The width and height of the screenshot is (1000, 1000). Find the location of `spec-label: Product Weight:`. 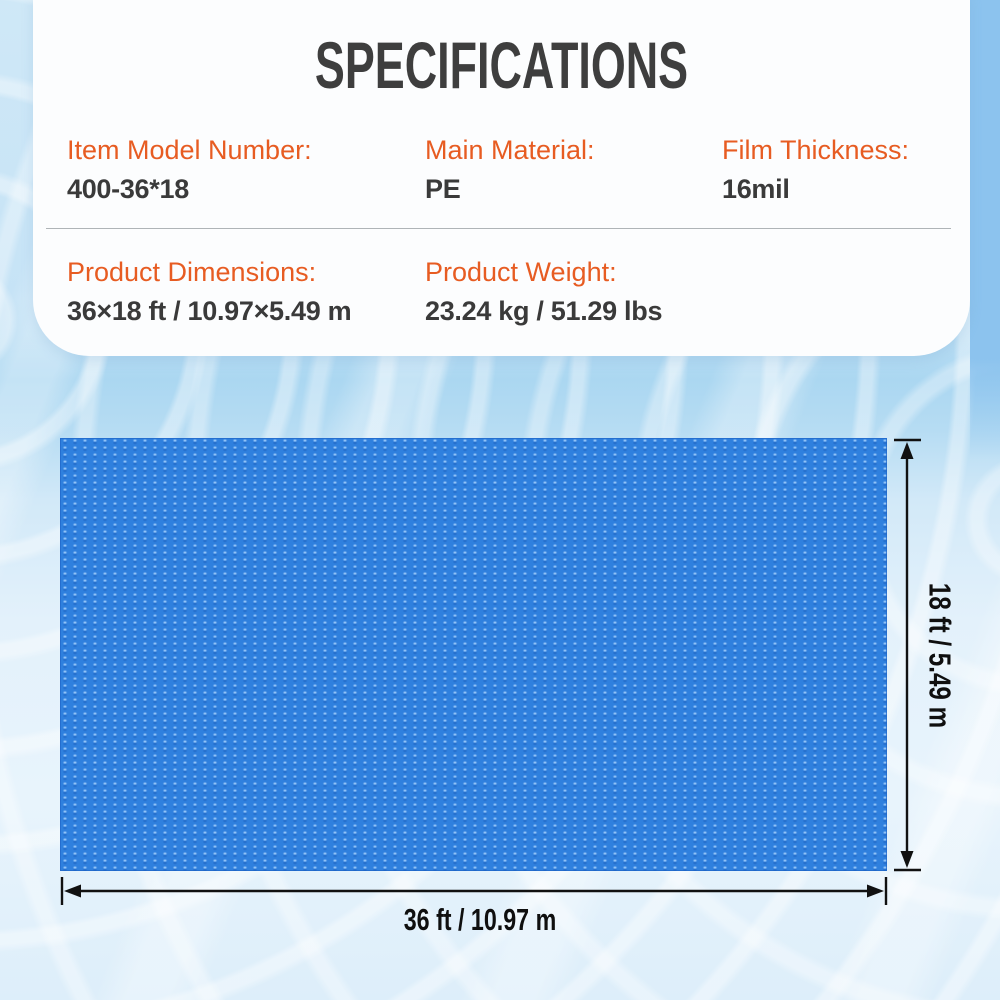

spec-label: Product Weight: is located at coordinates (521, 272).